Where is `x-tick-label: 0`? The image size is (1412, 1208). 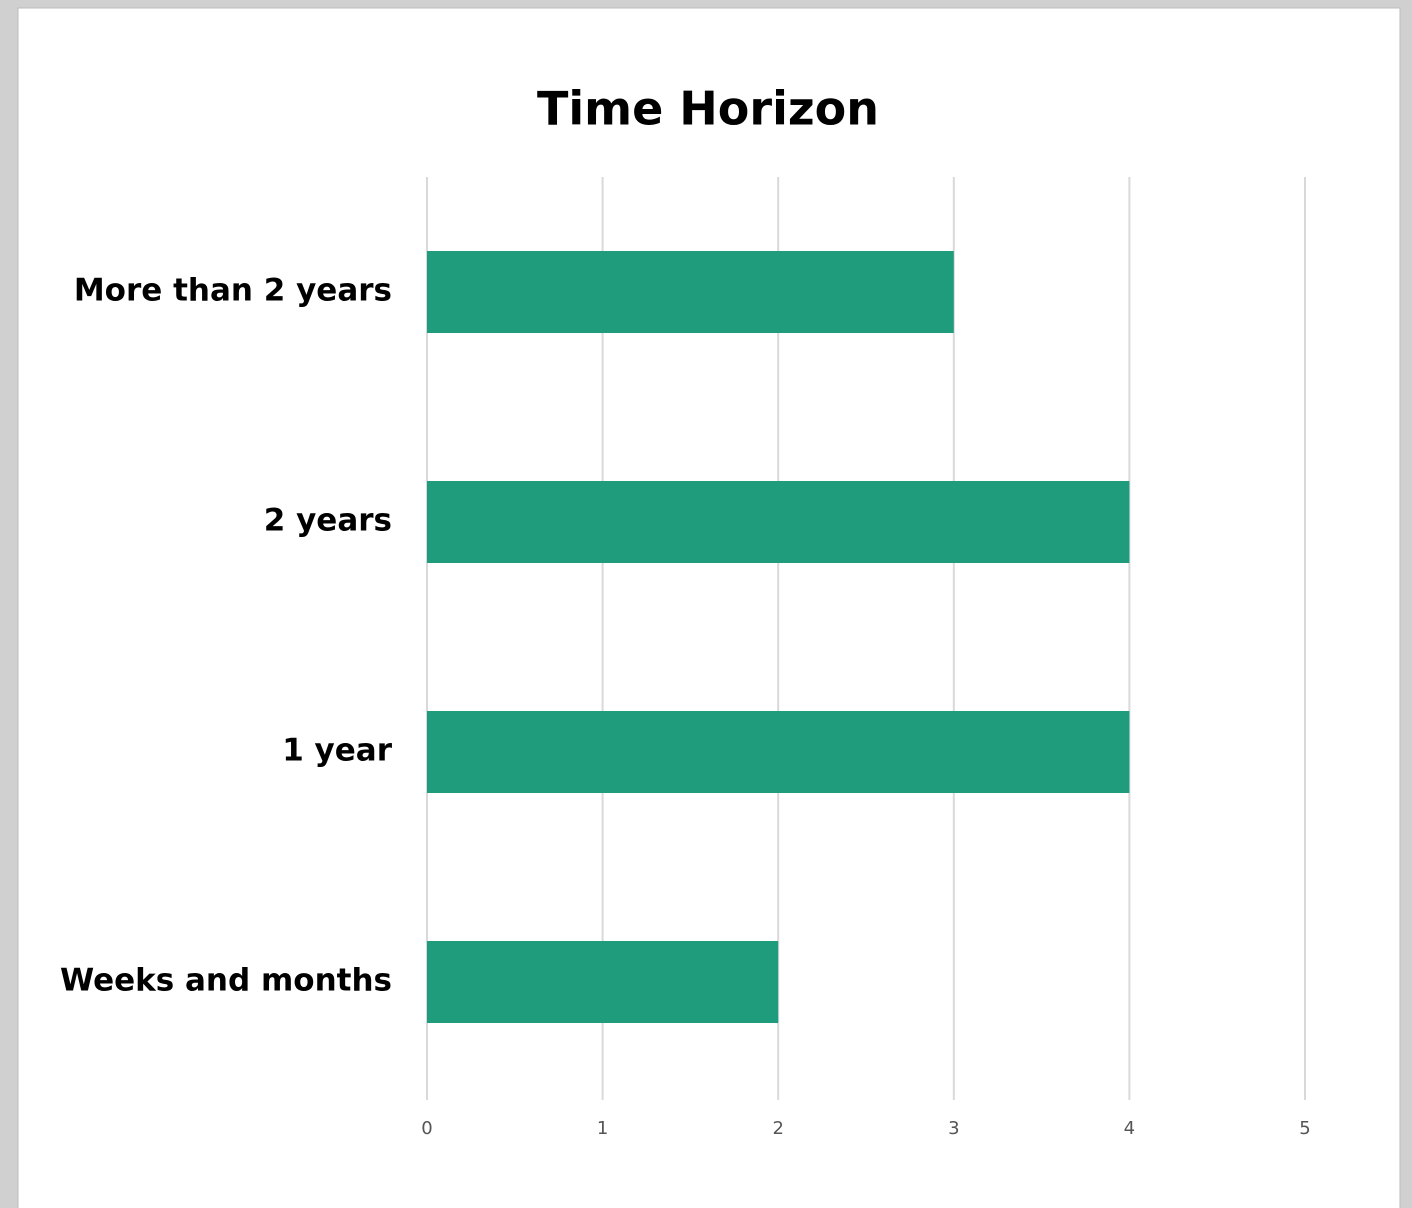 x-tick-label: 0 is located at coordinates (426, 1128).